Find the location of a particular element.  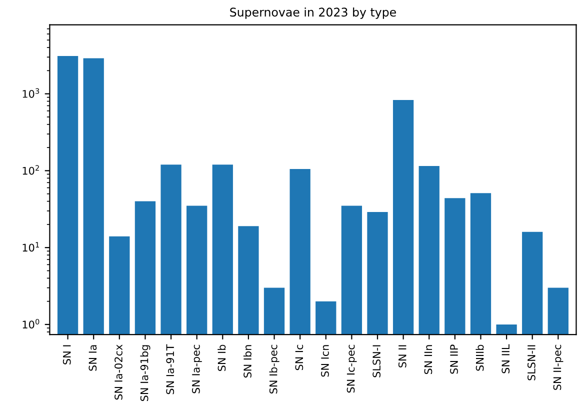

x-tick-label: SN Ibn is located at coordinates (247, 361).